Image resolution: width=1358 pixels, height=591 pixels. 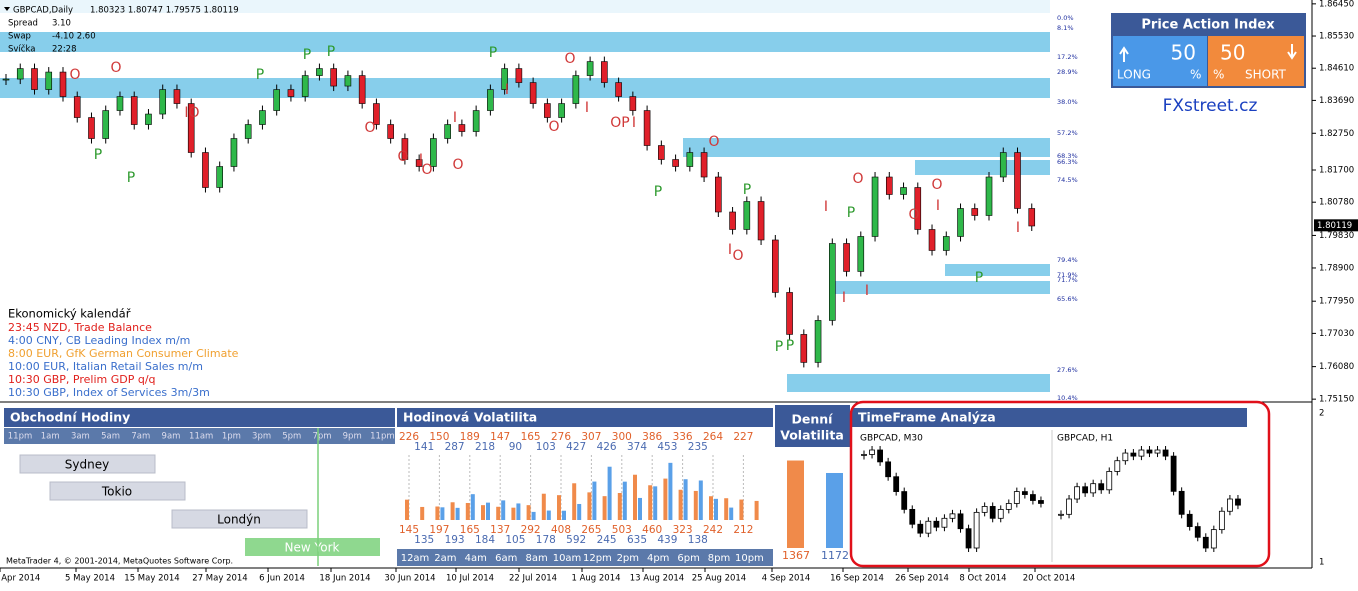 I want to click on arrow-down, so click(x=1292, y=52).